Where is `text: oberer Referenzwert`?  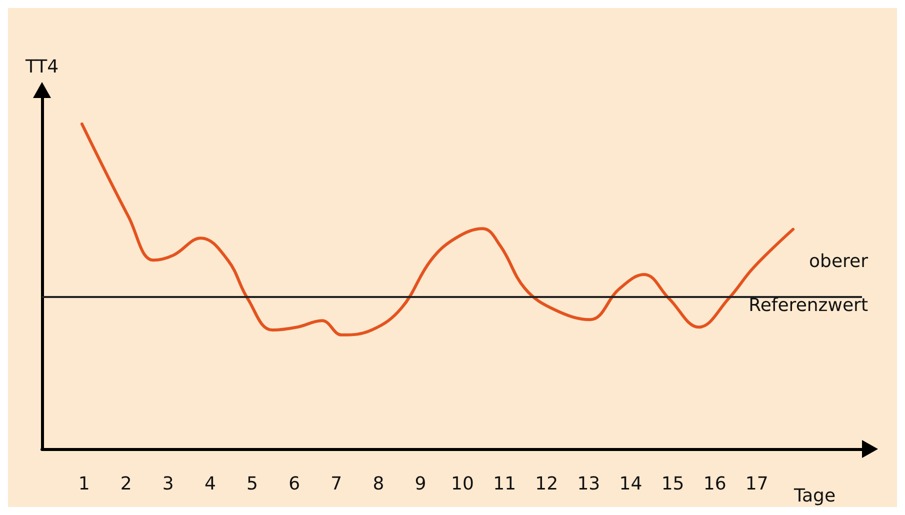
text: oberer Referenzwert is located at coordinates (808, 283).